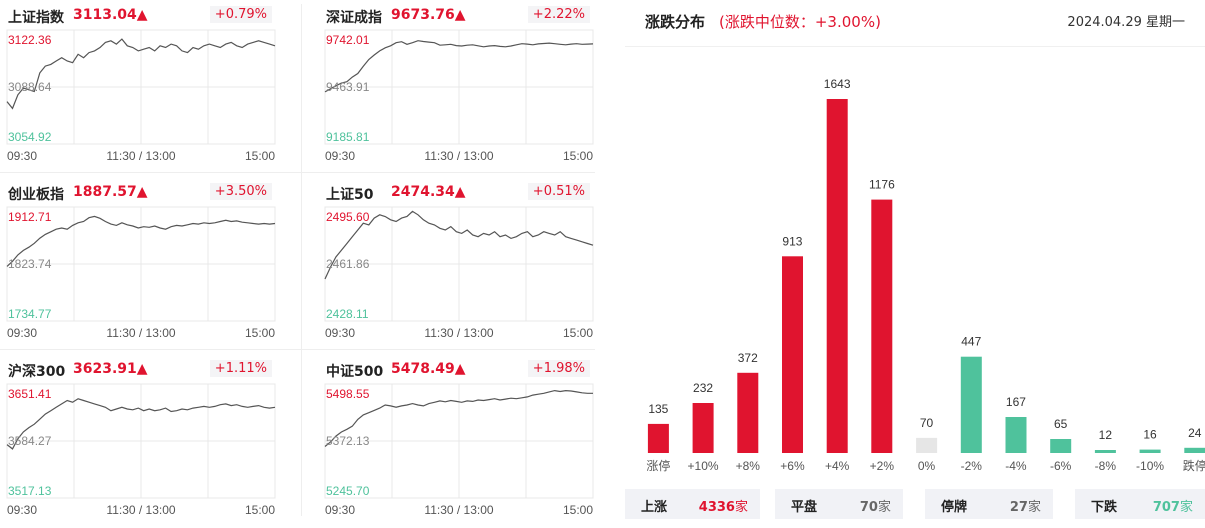  I want to click on index-value: 2474.34▲, so click(428, 192).